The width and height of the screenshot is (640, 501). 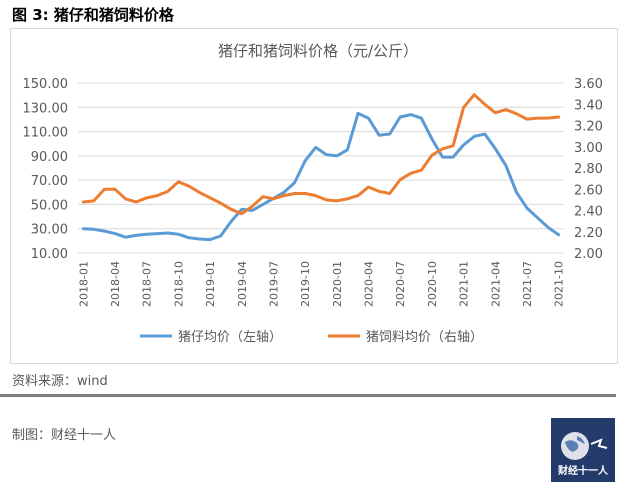 I want to click on x-tick-label: 2019-10, so click(x=305, y=284).